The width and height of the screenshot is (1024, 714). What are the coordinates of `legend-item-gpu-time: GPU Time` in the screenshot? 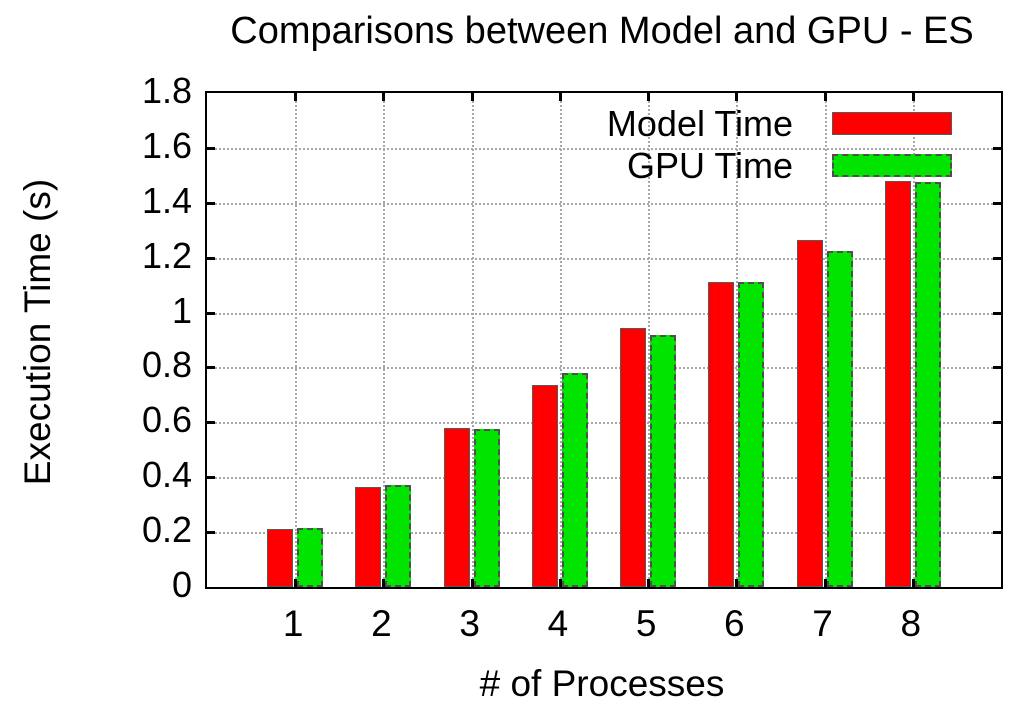 It's located at (789, 165).